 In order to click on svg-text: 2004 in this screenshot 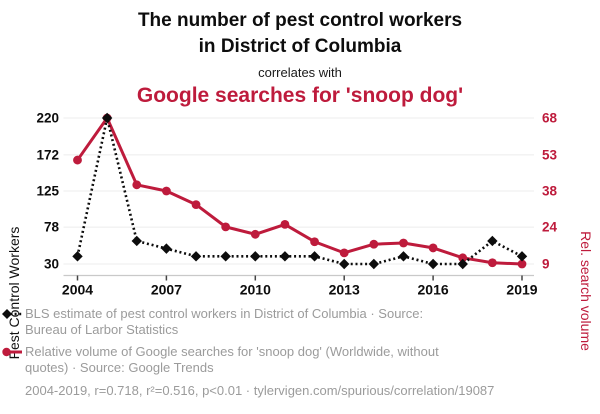, I will do `click(77, 290)`.